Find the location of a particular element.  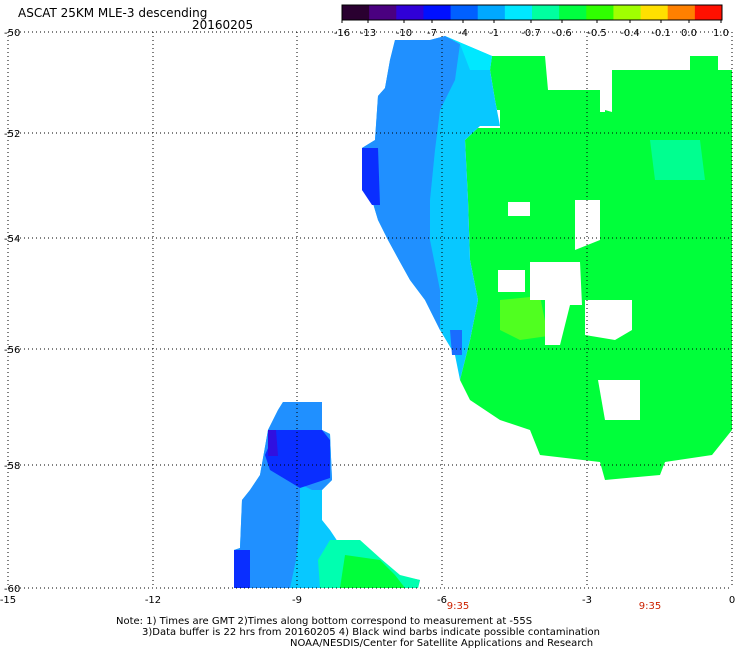

aqua-tint is located at coordinates (677, 160).